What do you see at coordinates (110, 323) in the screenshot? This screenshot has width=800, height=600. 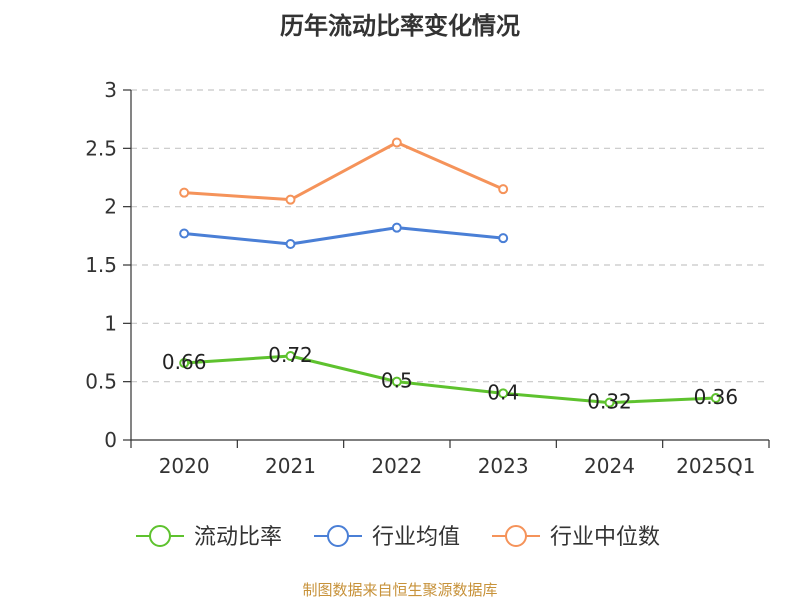 I see `y-tick-label: 1` at bounding box center [110, 323].